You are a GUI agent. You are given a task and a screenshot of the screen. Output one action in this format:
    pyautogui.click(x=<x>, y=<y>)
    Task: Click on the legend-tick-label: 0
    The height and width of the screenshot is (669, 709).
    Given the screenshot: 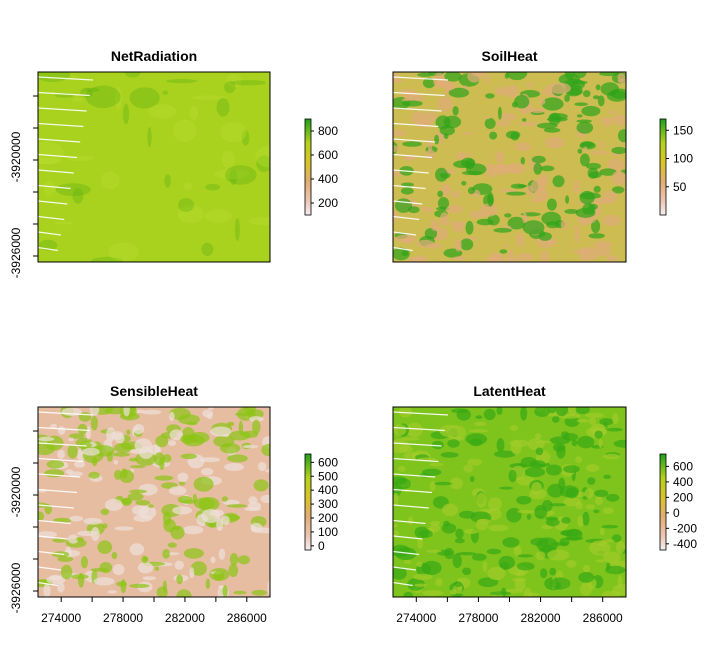 What is the action you would take?
    pyautogui.click(x=676, y=513)
    